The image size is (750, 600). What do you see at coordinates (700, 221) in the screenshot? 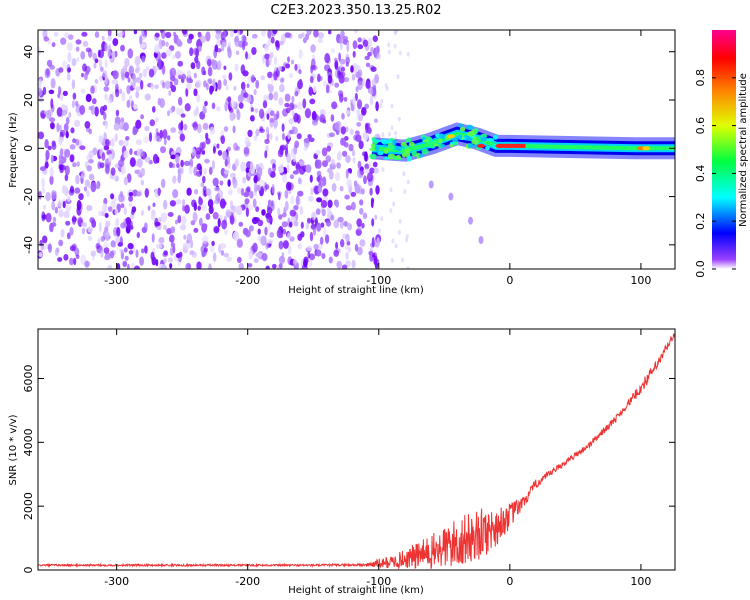
I see `colorbar-tick-label: 0.2` at bounding box center [700, 221].